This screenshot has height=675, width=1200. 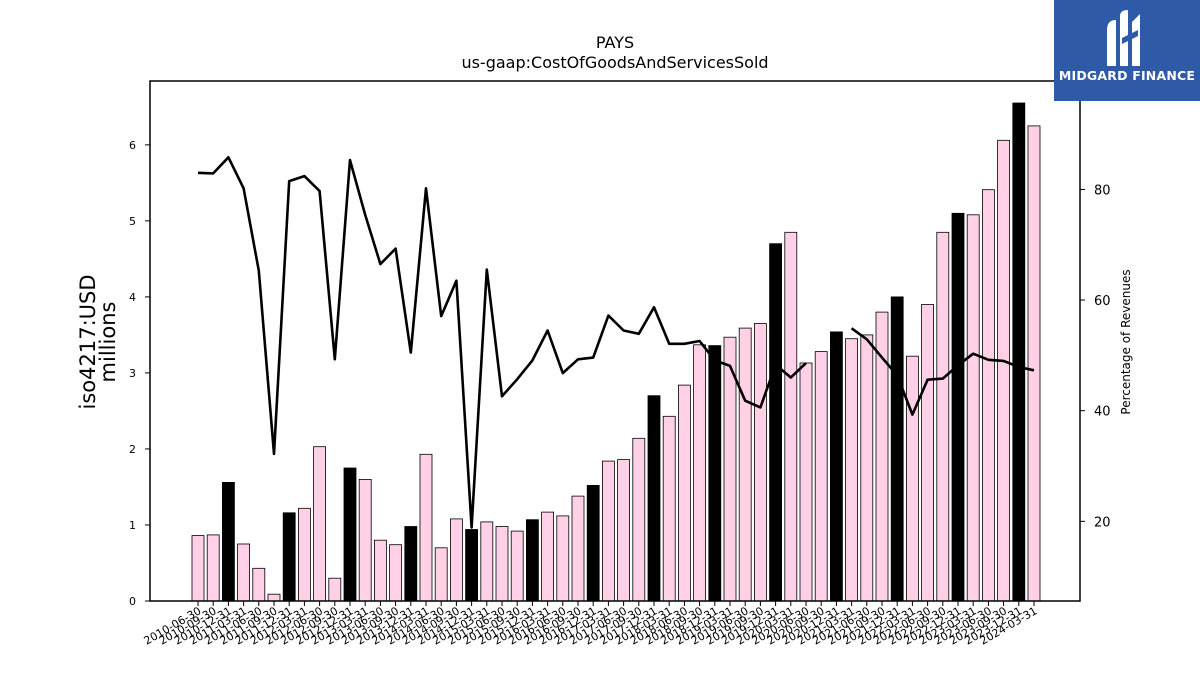 I want to click on midgard-m-icon, so click(x=1123, y=38).